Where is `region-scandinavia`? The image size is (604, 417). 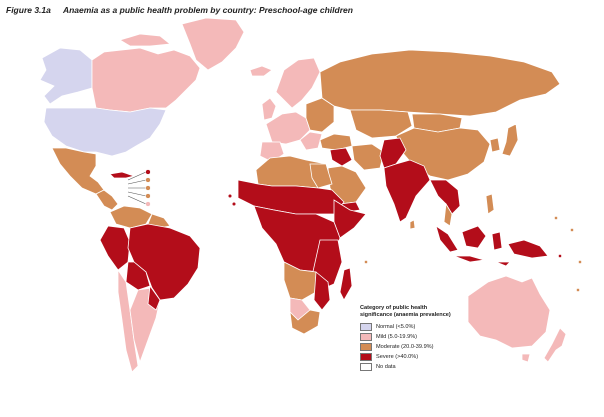 region-scandinavia is located at coordinates (298, 83).